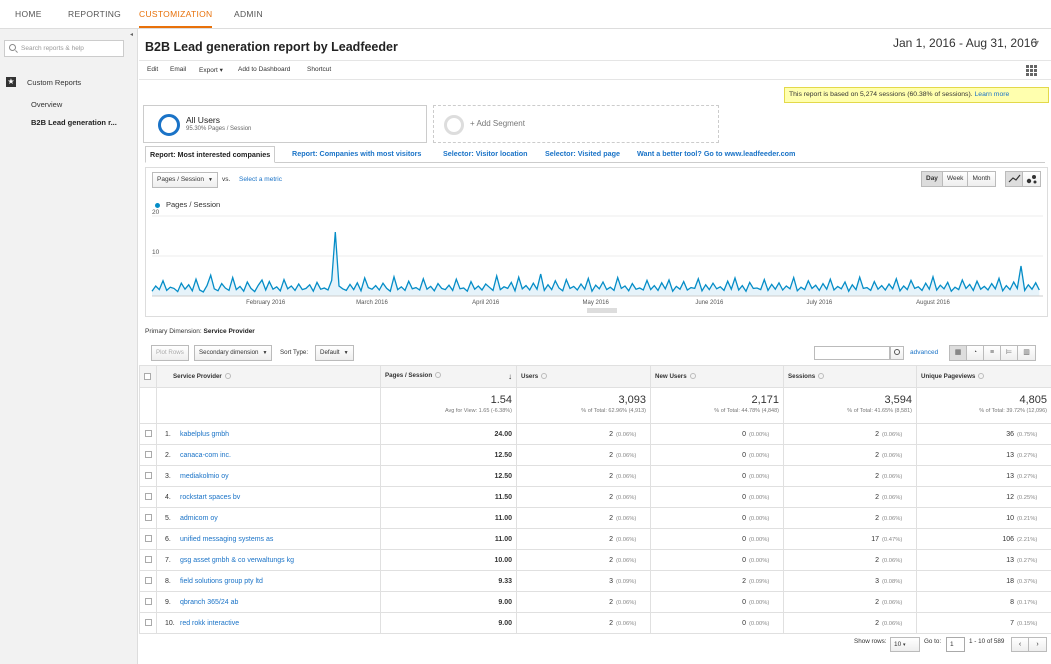  I want to click on provider-link: mediakolmio oy, so click(204, 476).